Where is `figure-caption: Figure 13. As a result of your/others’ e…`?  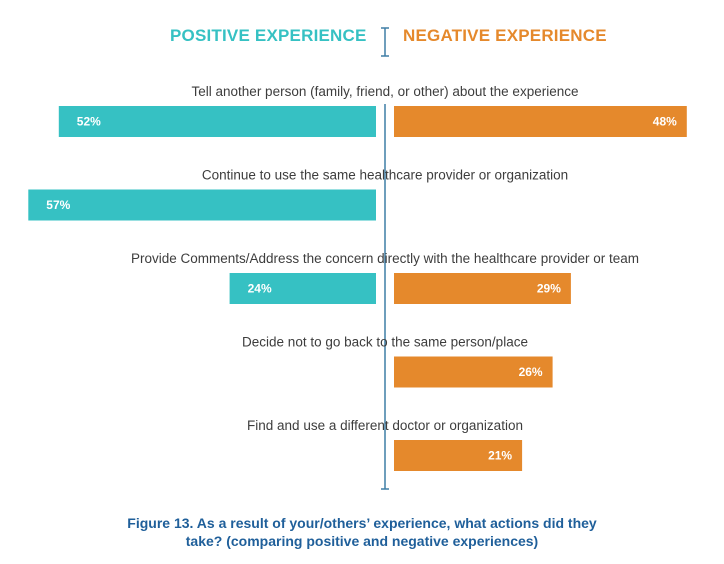 figure-caption: Figure 13. As a result of your/others’ e… is located at coordinates (362, 532).